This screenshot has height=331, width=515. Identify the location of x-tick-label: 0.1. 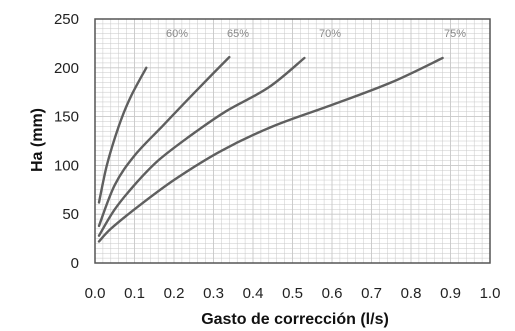
(134, 293).